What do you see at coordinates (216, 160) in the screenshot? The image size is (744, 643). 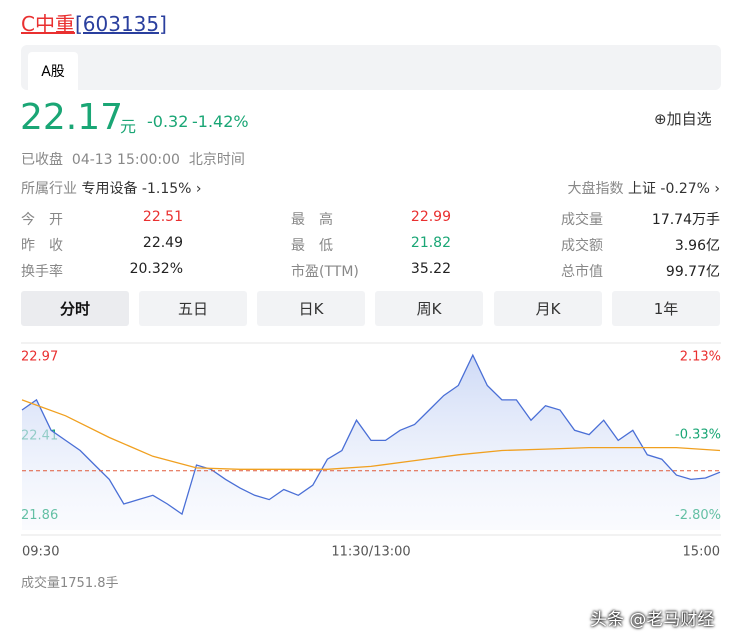 I see `timezone: 北京时间` at bounding box center [216, 160].